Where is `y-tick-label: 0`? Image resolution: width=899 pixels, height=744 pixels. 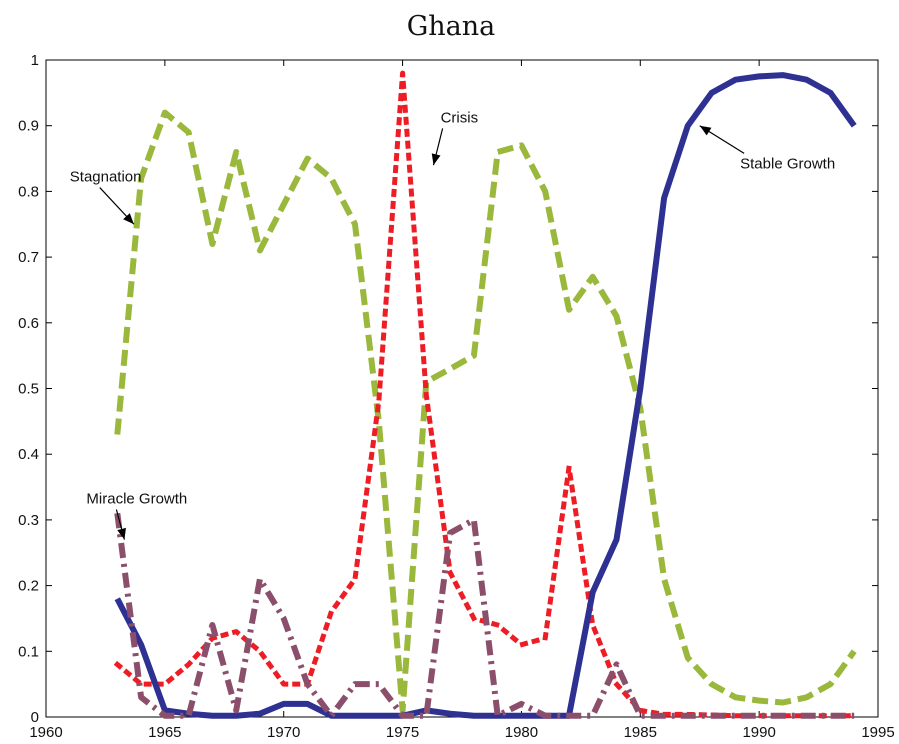
y-tick-label: 0 is located at coordinates (35, 717).